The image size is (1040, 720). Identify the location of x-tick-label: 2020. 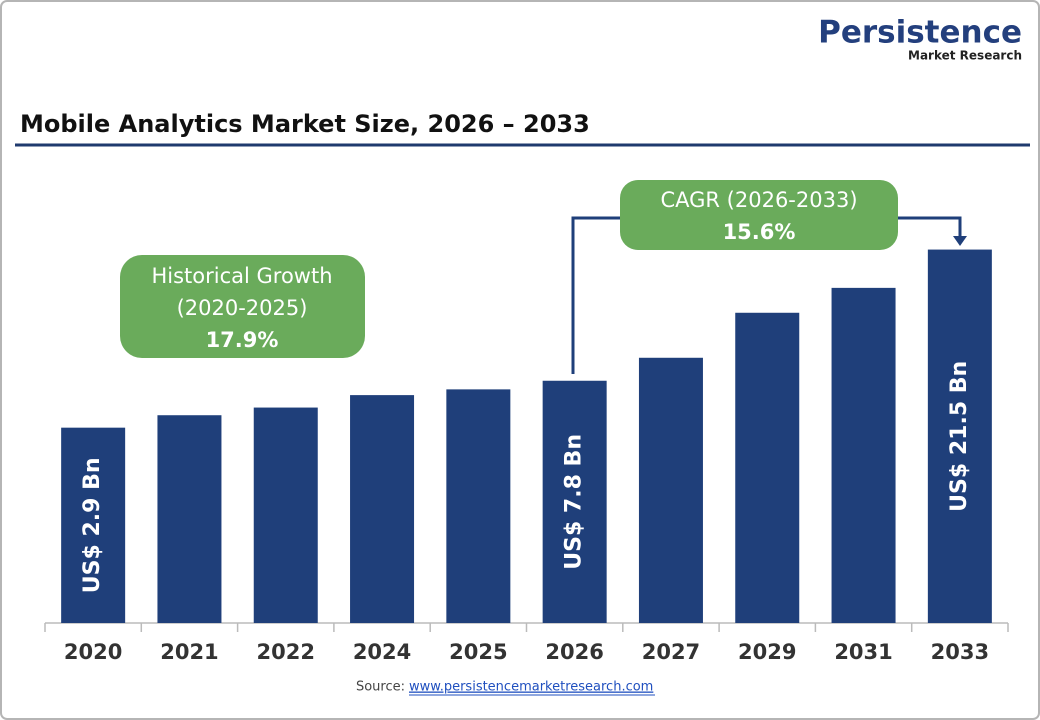
(93, 652).